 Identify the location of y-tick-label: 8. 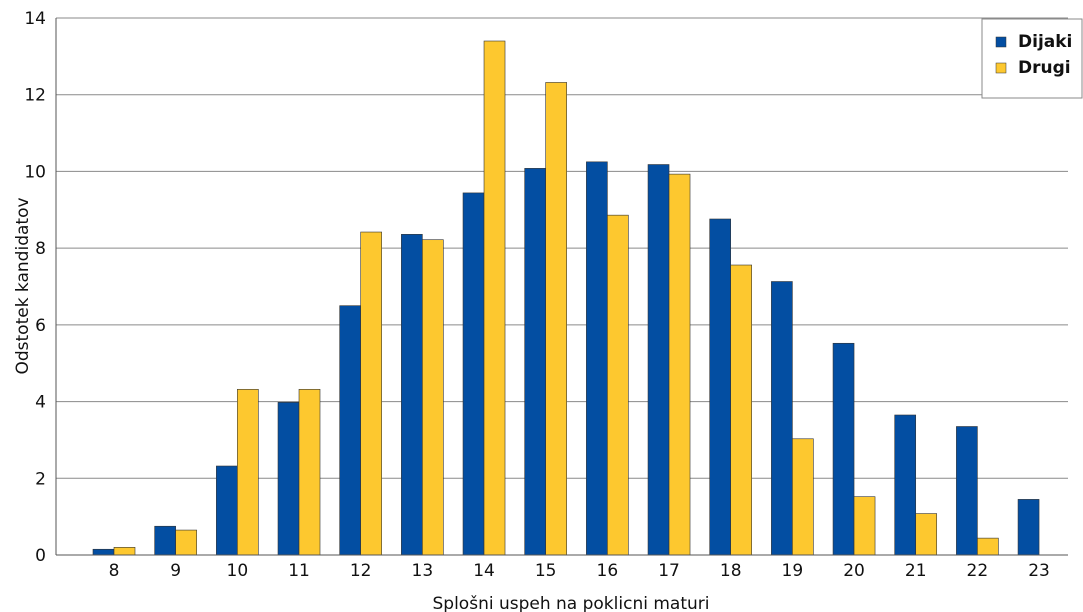
(40, 249).